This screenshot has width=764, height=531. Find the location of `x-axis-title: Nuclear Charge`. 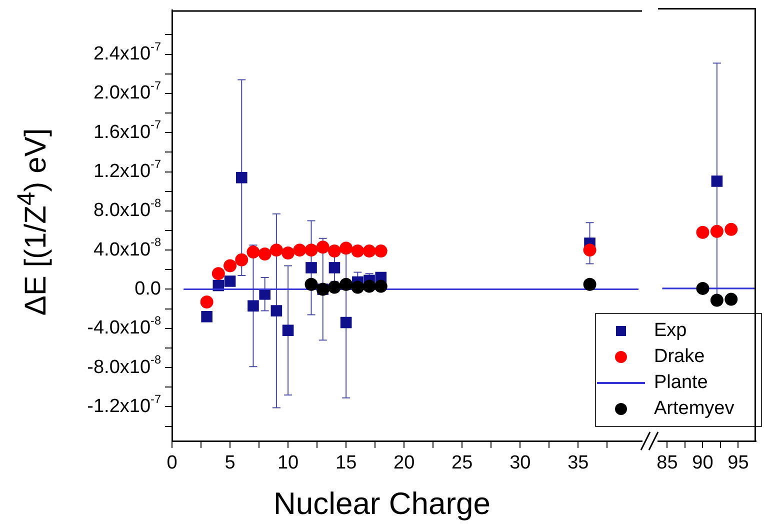

x-axis-title: Nuclear Charge is located at coordinates (382, 504).